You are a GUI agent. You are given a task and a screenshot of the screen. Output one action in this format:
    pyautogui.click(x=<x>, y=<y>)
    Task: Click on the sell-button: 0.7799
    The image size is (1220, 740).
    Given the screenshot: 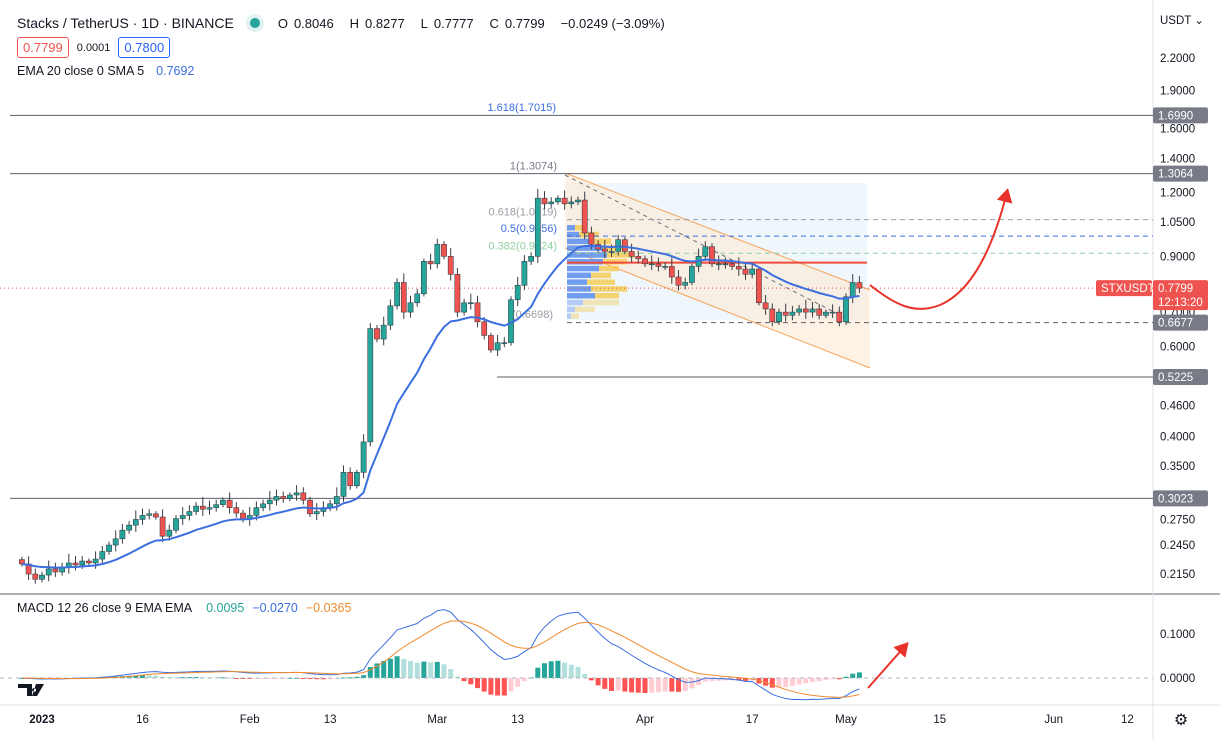 What is the action you would take?
    pyautogui.click(x=43, y=47)
    